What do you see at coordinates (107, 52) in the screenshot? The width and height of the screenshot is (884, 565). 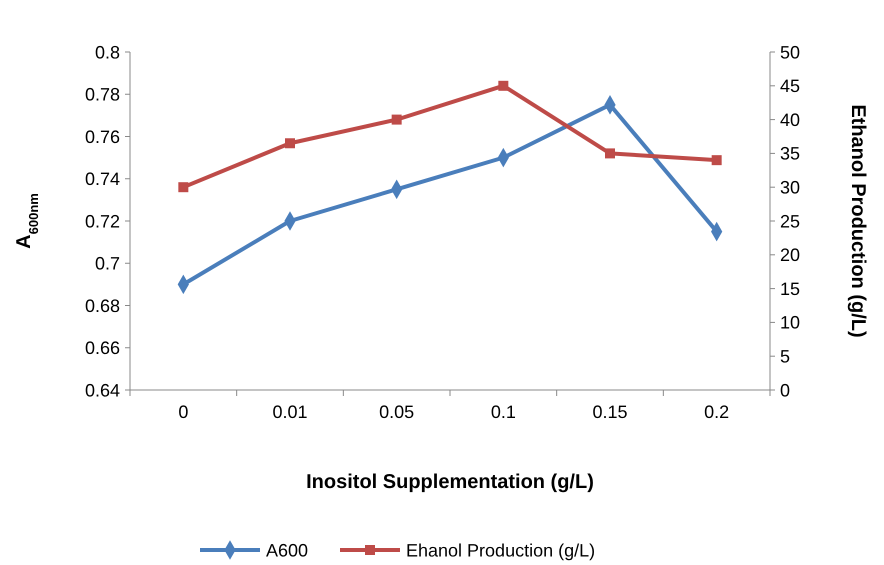 I see `y-tick-label: 0.8` at bounding box center [107, 52].